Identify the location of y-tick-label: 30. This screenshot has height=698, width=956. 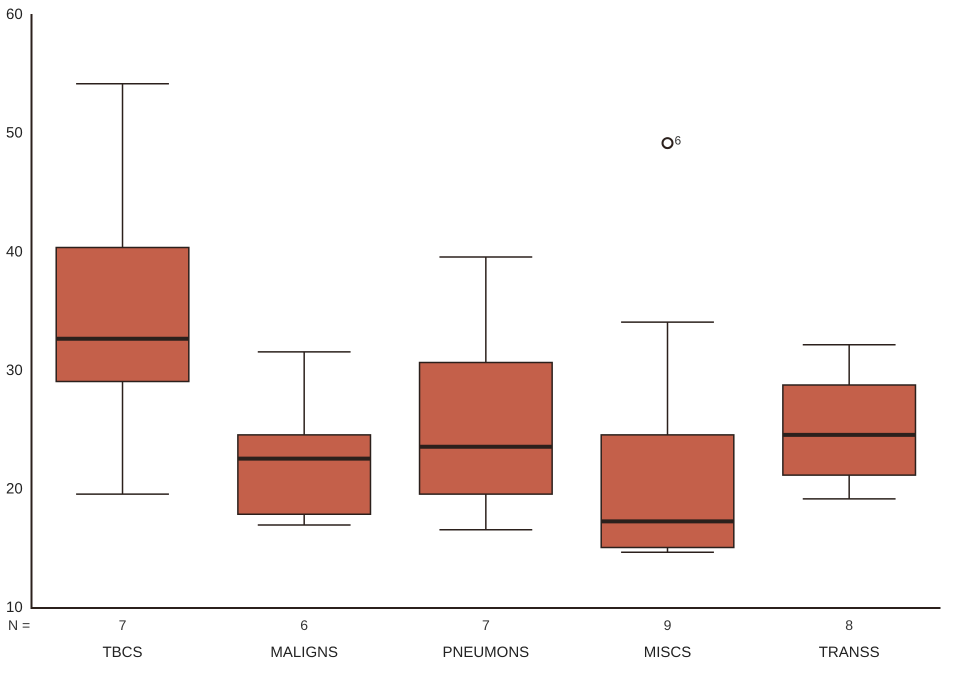
(14, 370).